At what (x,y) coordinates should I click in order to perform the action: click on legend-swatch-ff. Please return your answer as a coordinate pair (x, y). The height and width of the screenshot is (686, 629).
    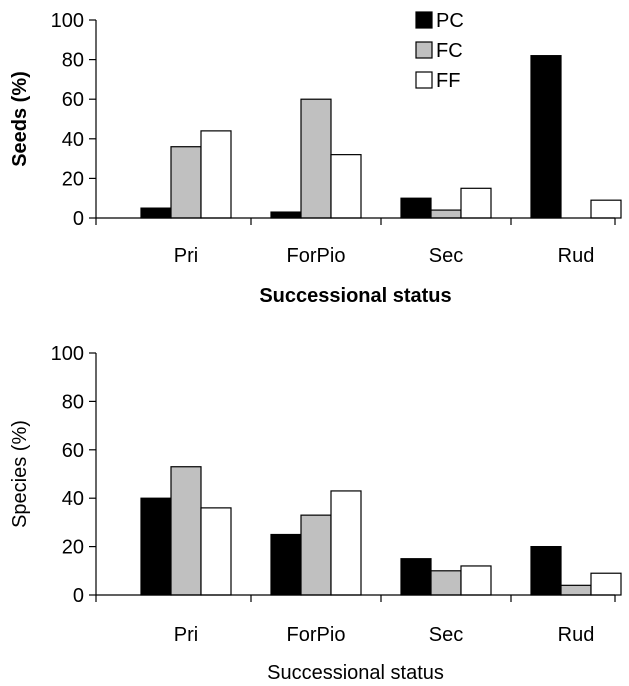
    Looking at the image, I should click on (424, 80).